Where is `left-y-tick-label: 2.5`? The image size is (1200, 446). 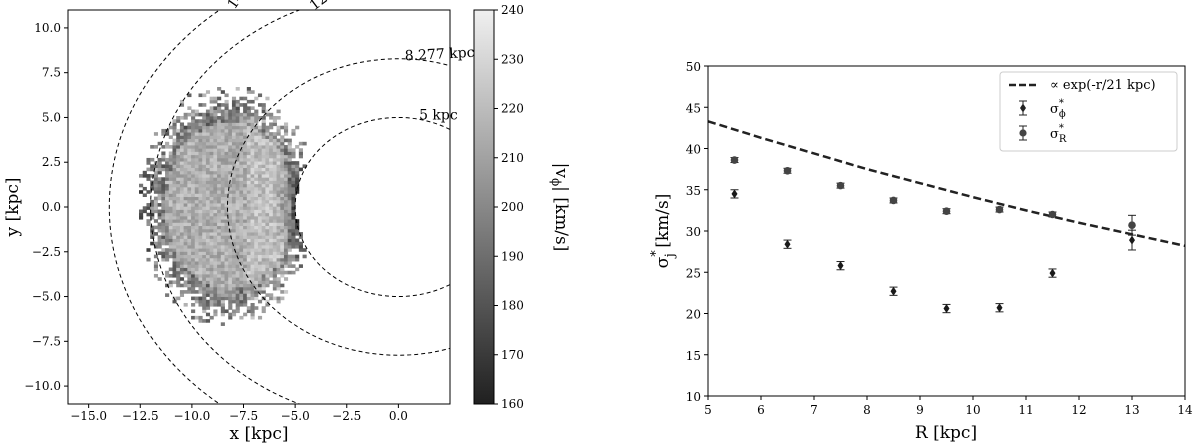
left-y-tick-label: 2.5 is located at coordinates (51, 162).